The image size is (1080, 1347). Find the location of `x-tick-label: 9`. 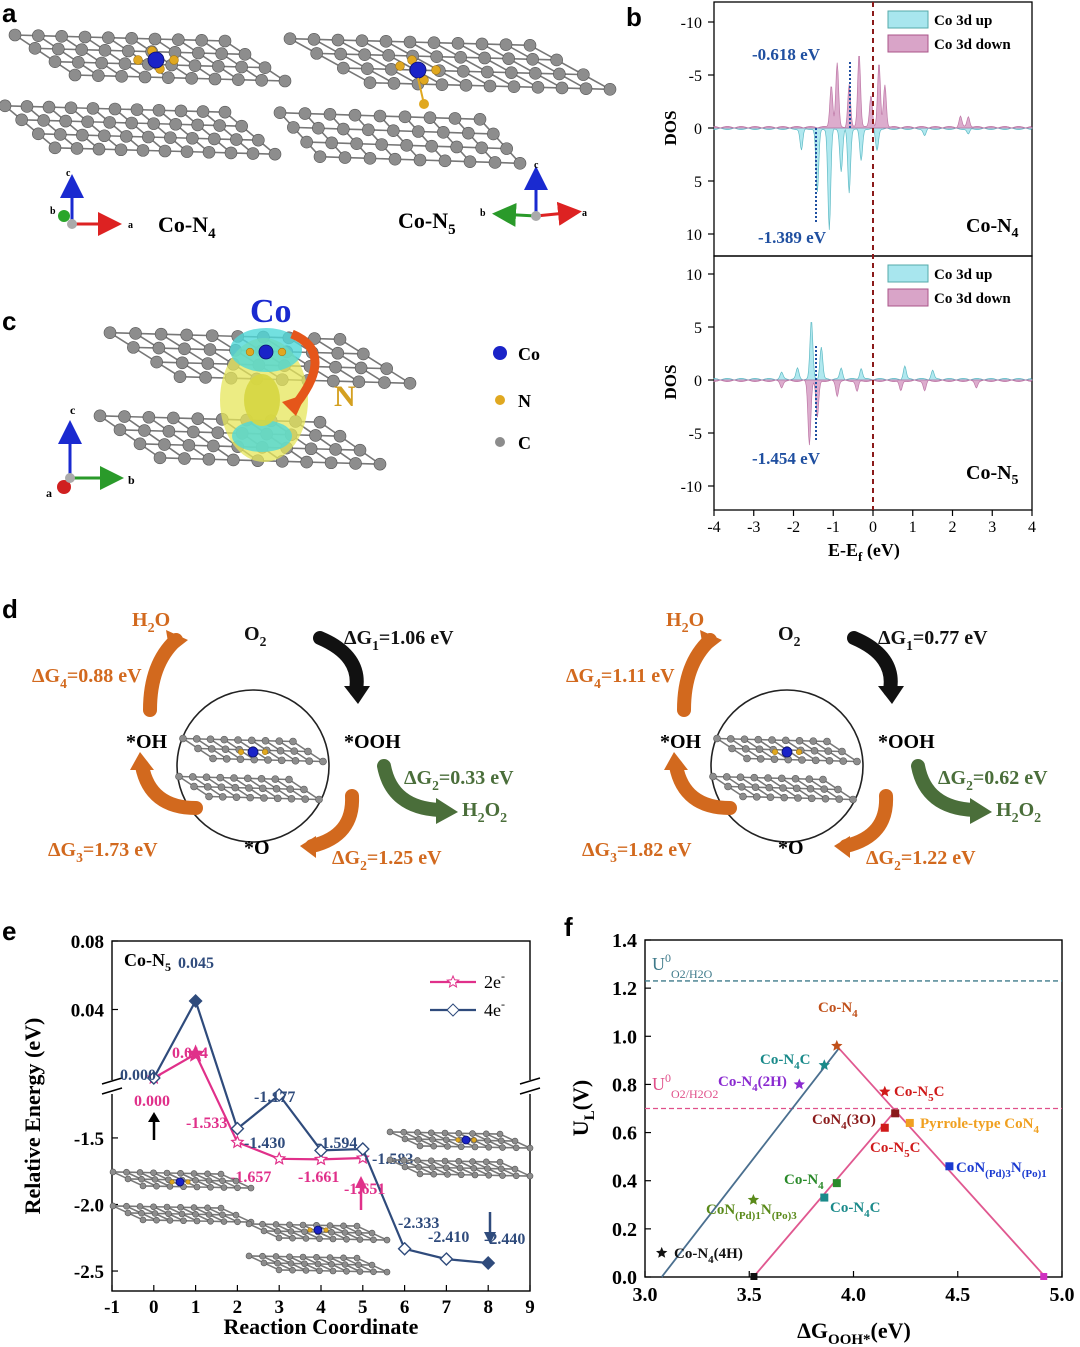

x-tick-label: 9 is located at coordinates (530, 1307).